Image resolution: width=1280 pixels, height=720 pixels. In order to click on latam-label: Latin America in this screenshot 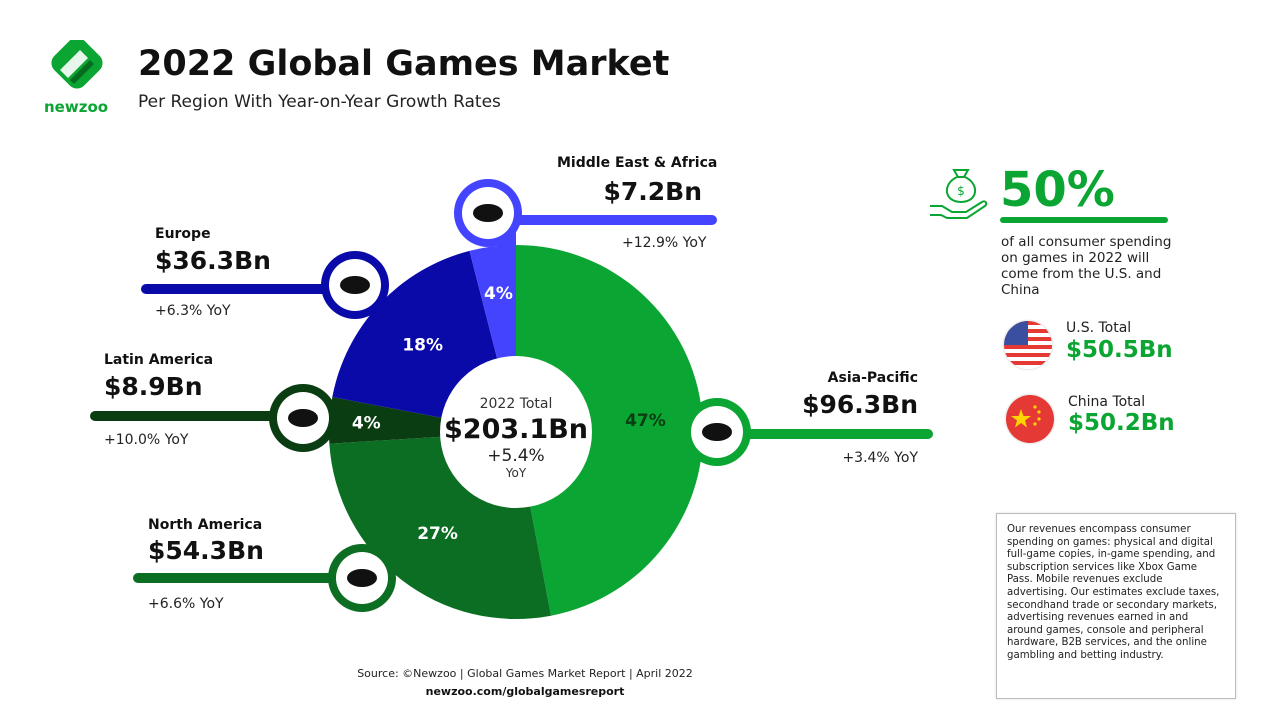, I will do `click(159, 360)`.